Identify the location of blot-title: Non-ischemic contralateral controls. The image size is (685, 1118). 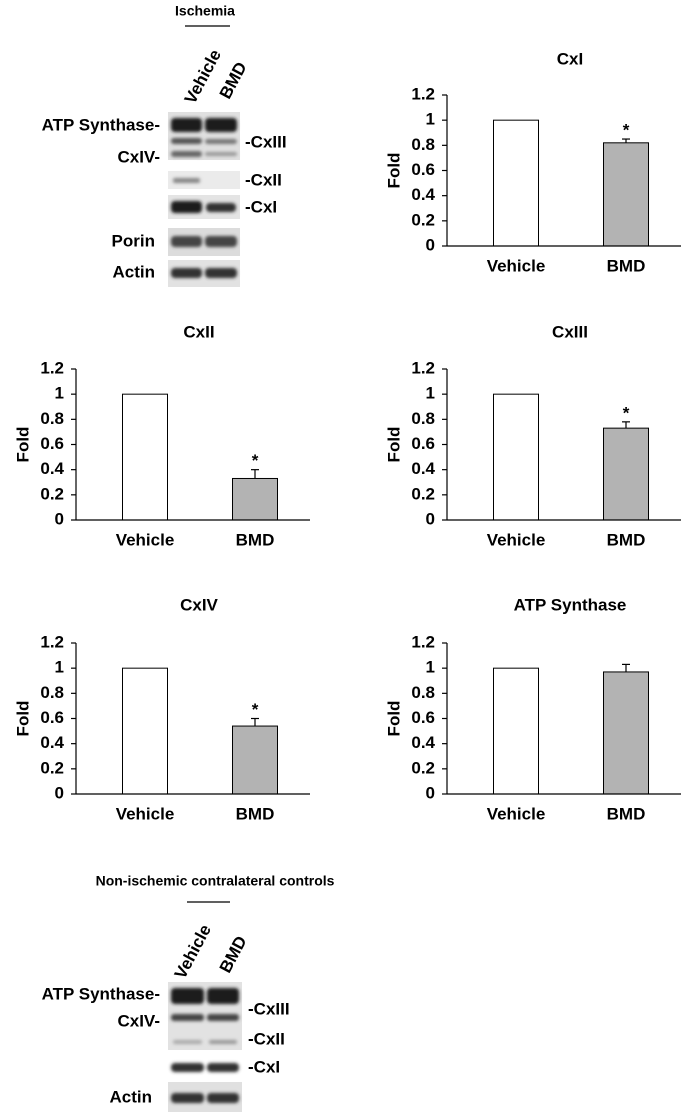
(215, 881).